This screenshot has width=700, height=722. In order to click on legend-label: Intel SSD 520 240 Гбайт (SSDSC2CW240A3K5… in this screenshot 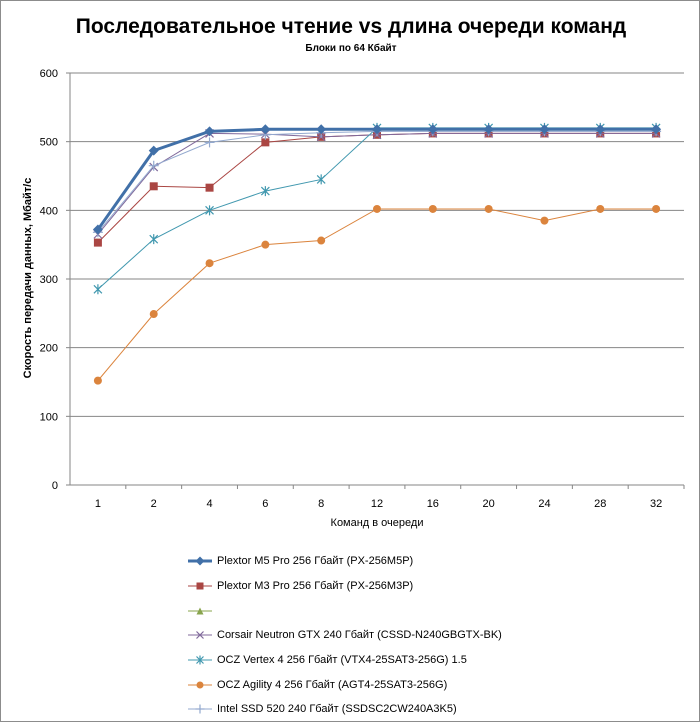, I will do `click(337, 709)`.